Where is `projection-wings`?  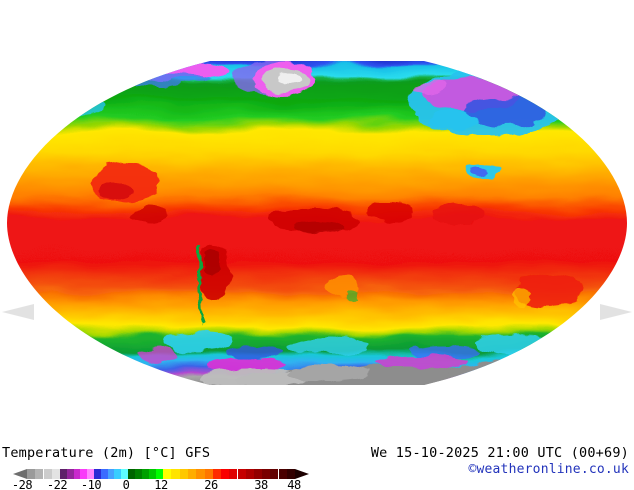 projection-wings is located at coordinates (317, 312).